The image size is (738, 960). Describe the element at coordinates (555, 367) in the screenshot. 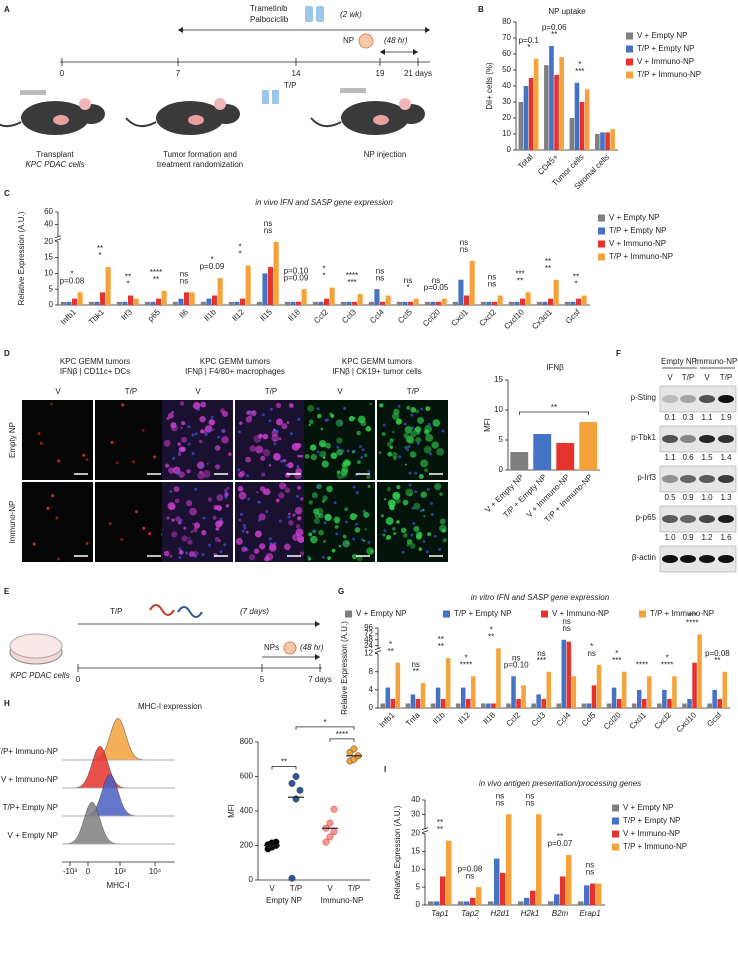

I see `chart-title: IFNβ` at that location.